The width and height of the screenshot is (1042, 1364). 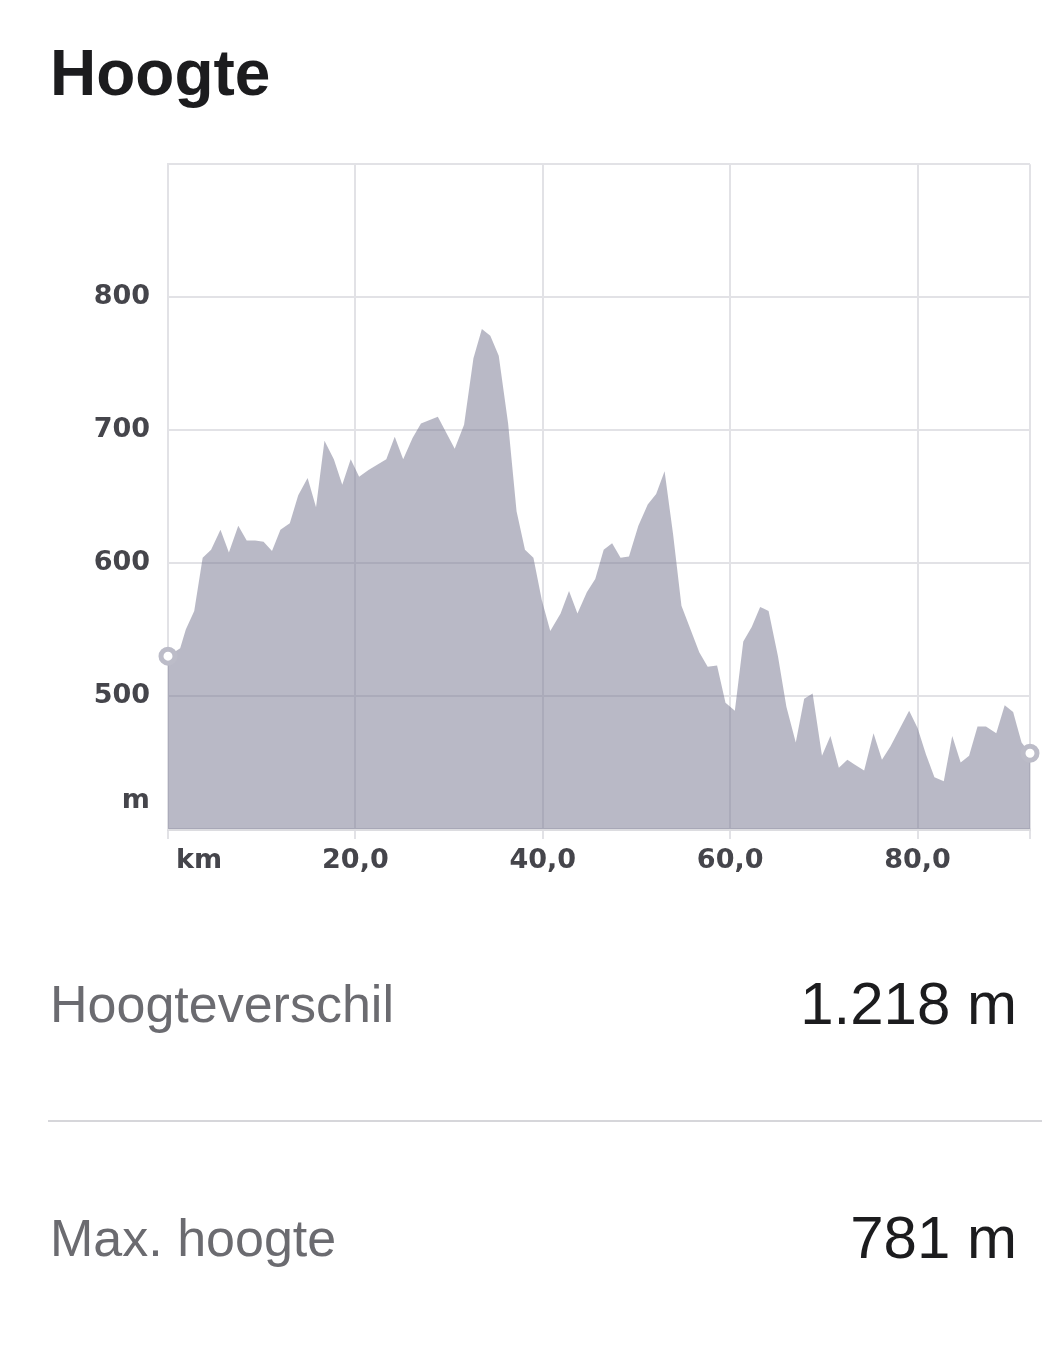 What do you see at coordinates (160, 73) in the screenshot?
I see `chart-title: Hoogte` at bounding box center [160, 73].